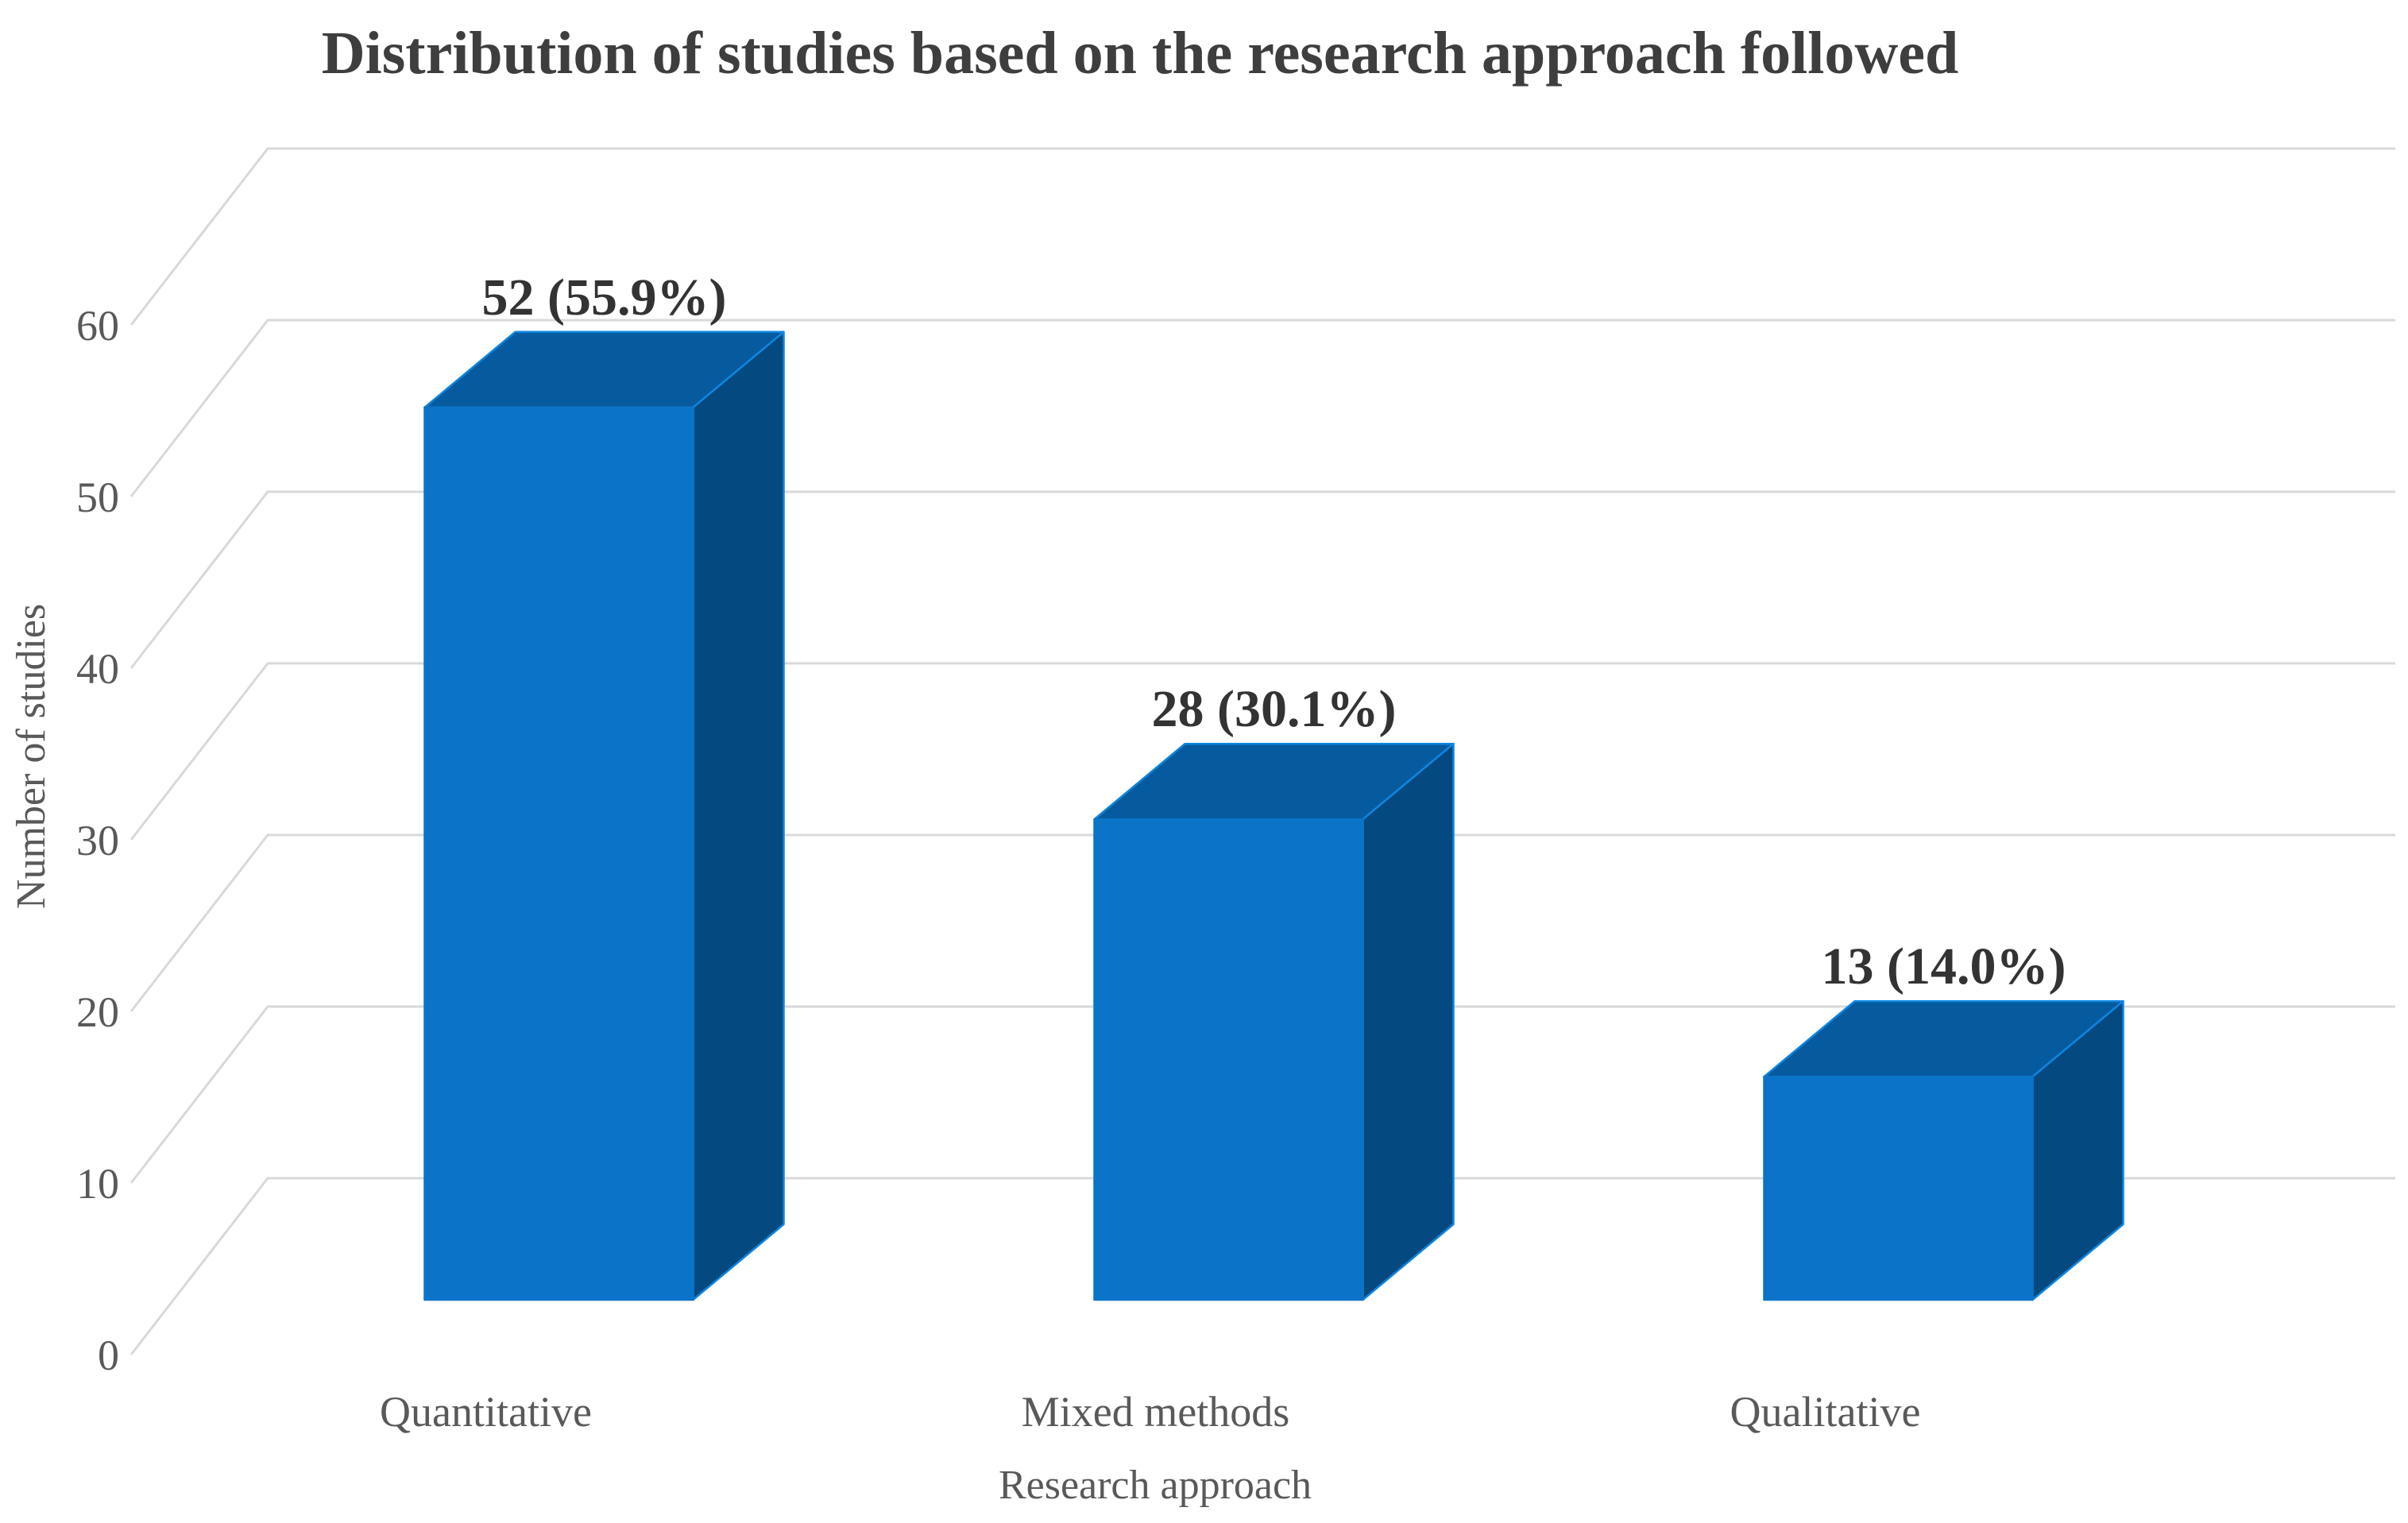 This screenshot has height=1523, width=2408. Describe the element at coordinates (1944, 966) in the screenshot. I see `bar-value-label-qualitative: 13 (14.0%)` at that location.